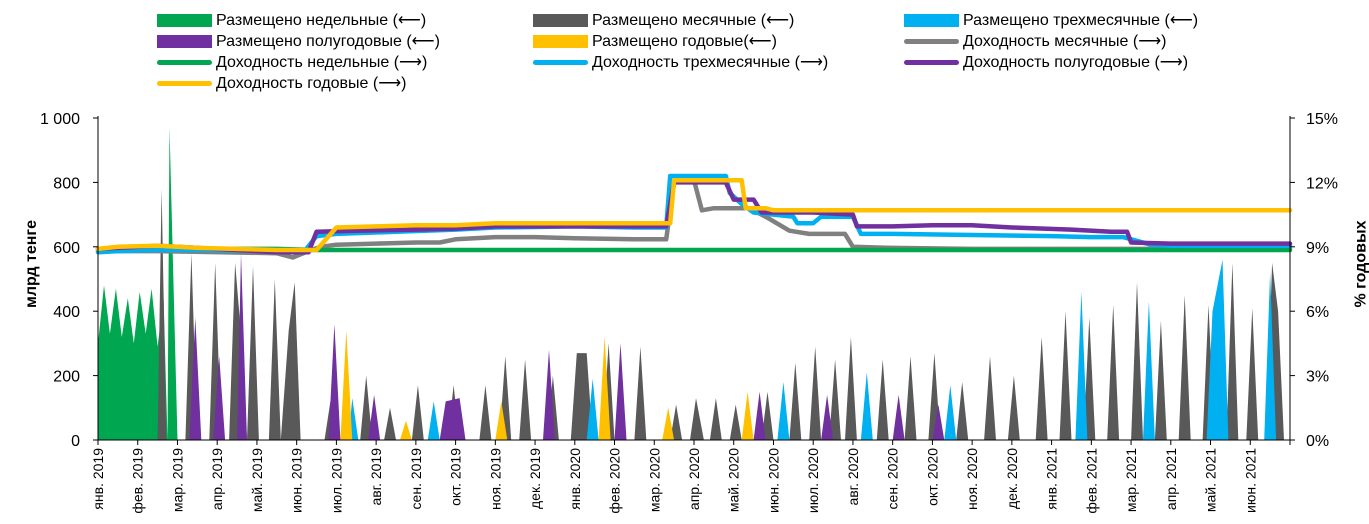  Describe the element at coordinates (376, 477) in the screenshot. I see `x-tick-label-7: авг. 2019` at that location.